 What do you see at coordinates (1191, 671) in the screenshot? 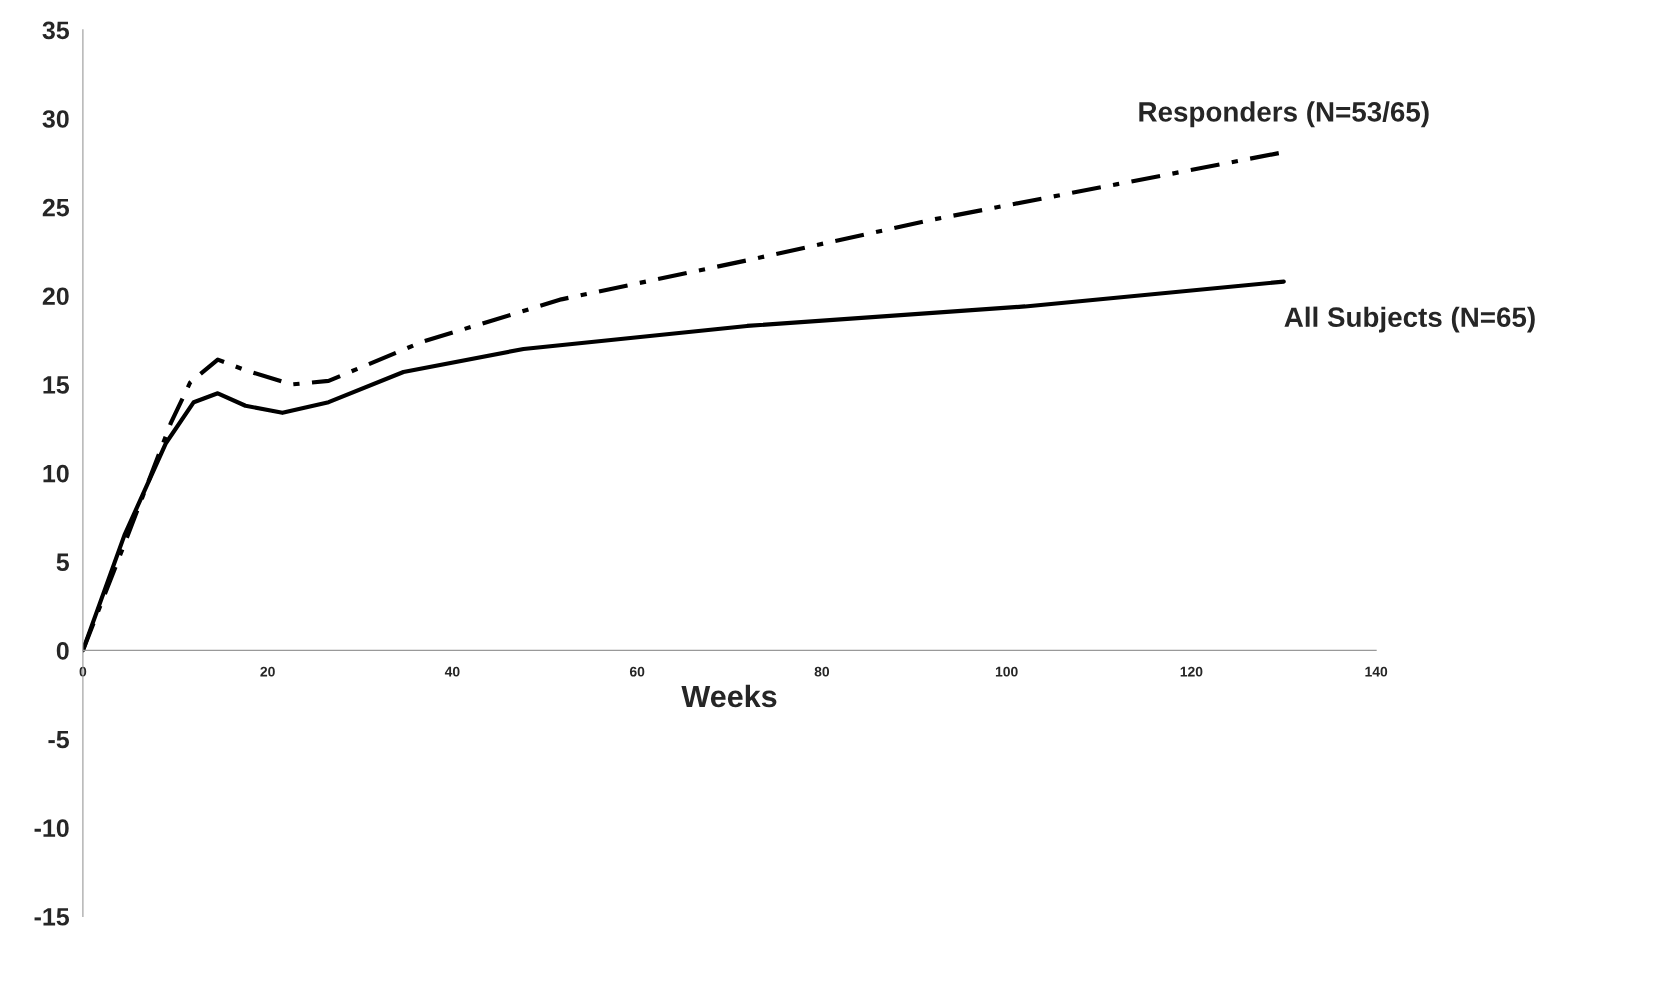
I see `x-tick-label: 120` at bounding box center [1191, 671].